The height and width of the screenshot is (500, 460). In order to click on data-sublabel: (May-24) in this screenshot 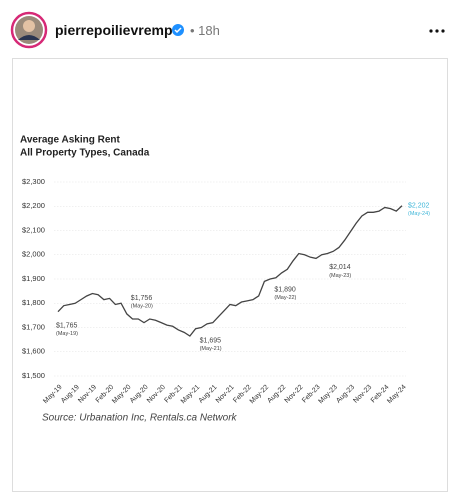, I will do `click(419, 214)`.